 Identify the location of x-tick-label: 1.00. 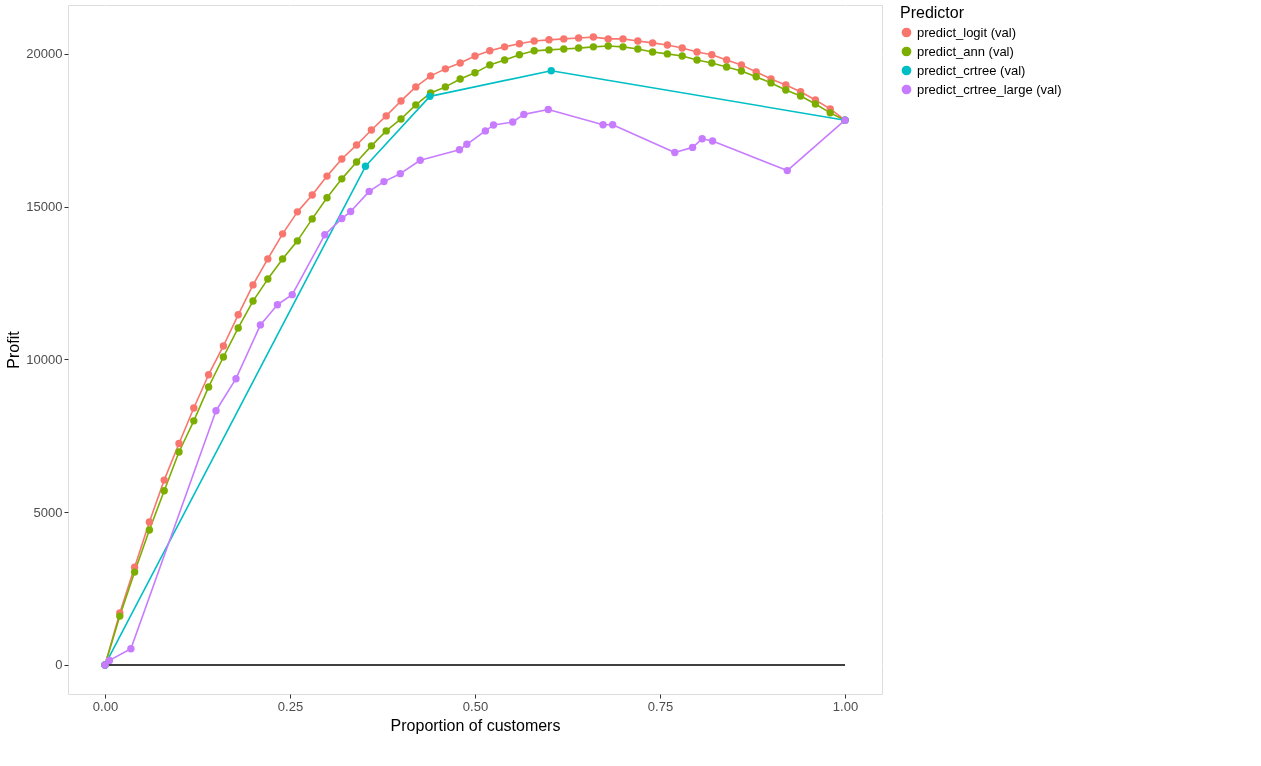
(845, 706).